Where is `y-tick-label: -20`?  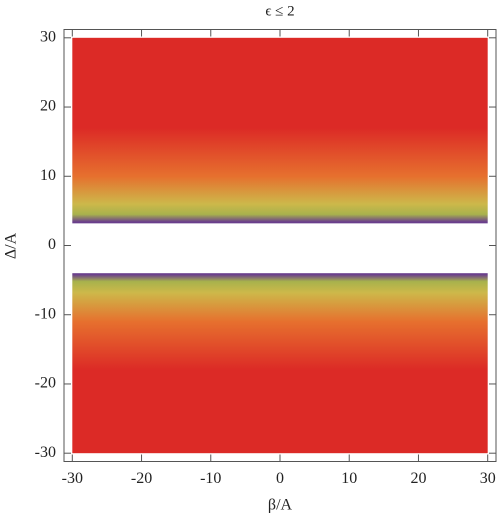 y-tick-label: -20 is located at coordinates (45, 383).